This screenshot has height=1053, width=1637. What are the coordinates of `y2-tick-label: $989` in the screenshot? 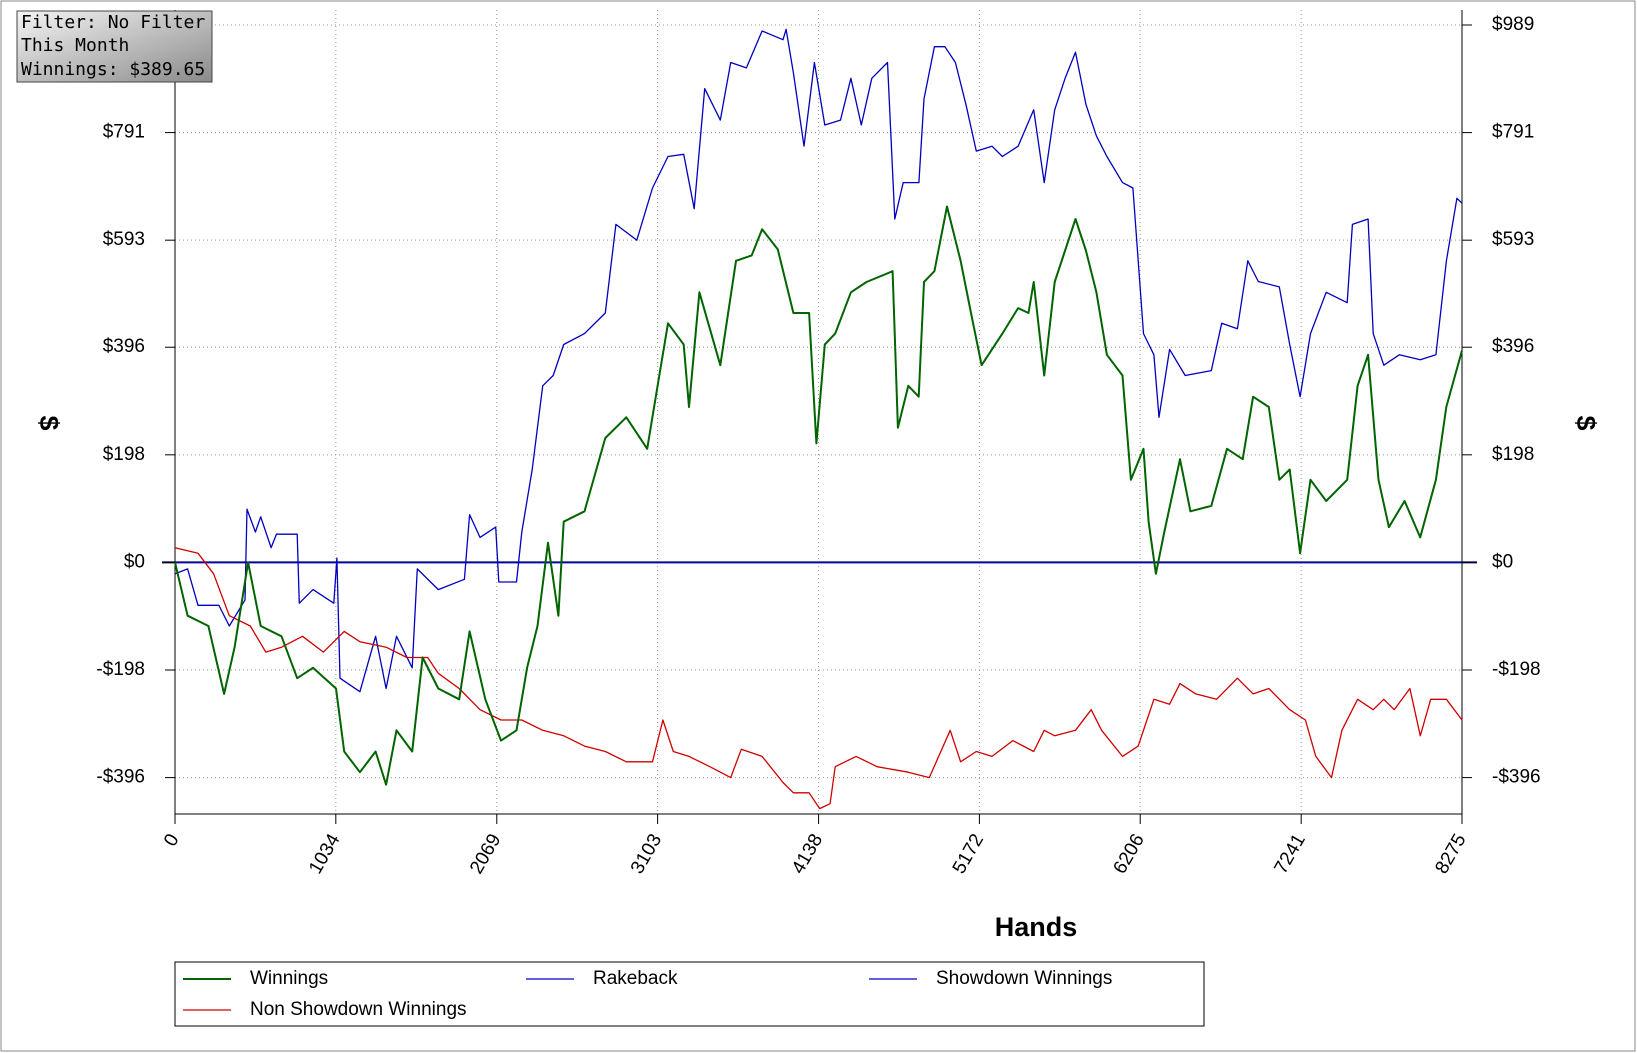 It's located at (1513, 24).